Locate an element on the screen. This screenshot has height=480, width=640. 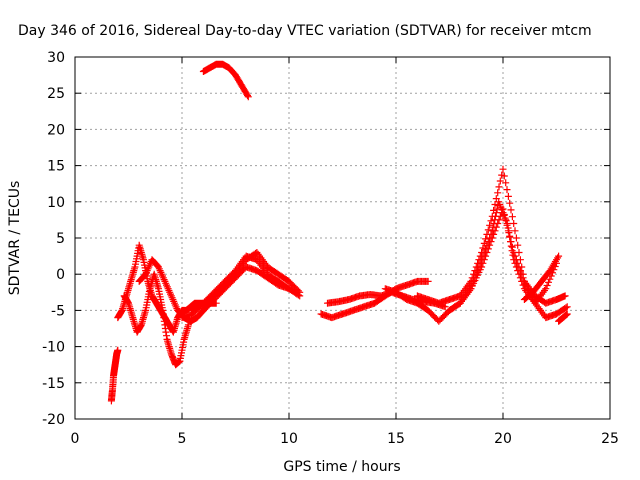
x-tick-label: 10 is located at coordinates (289, 439).